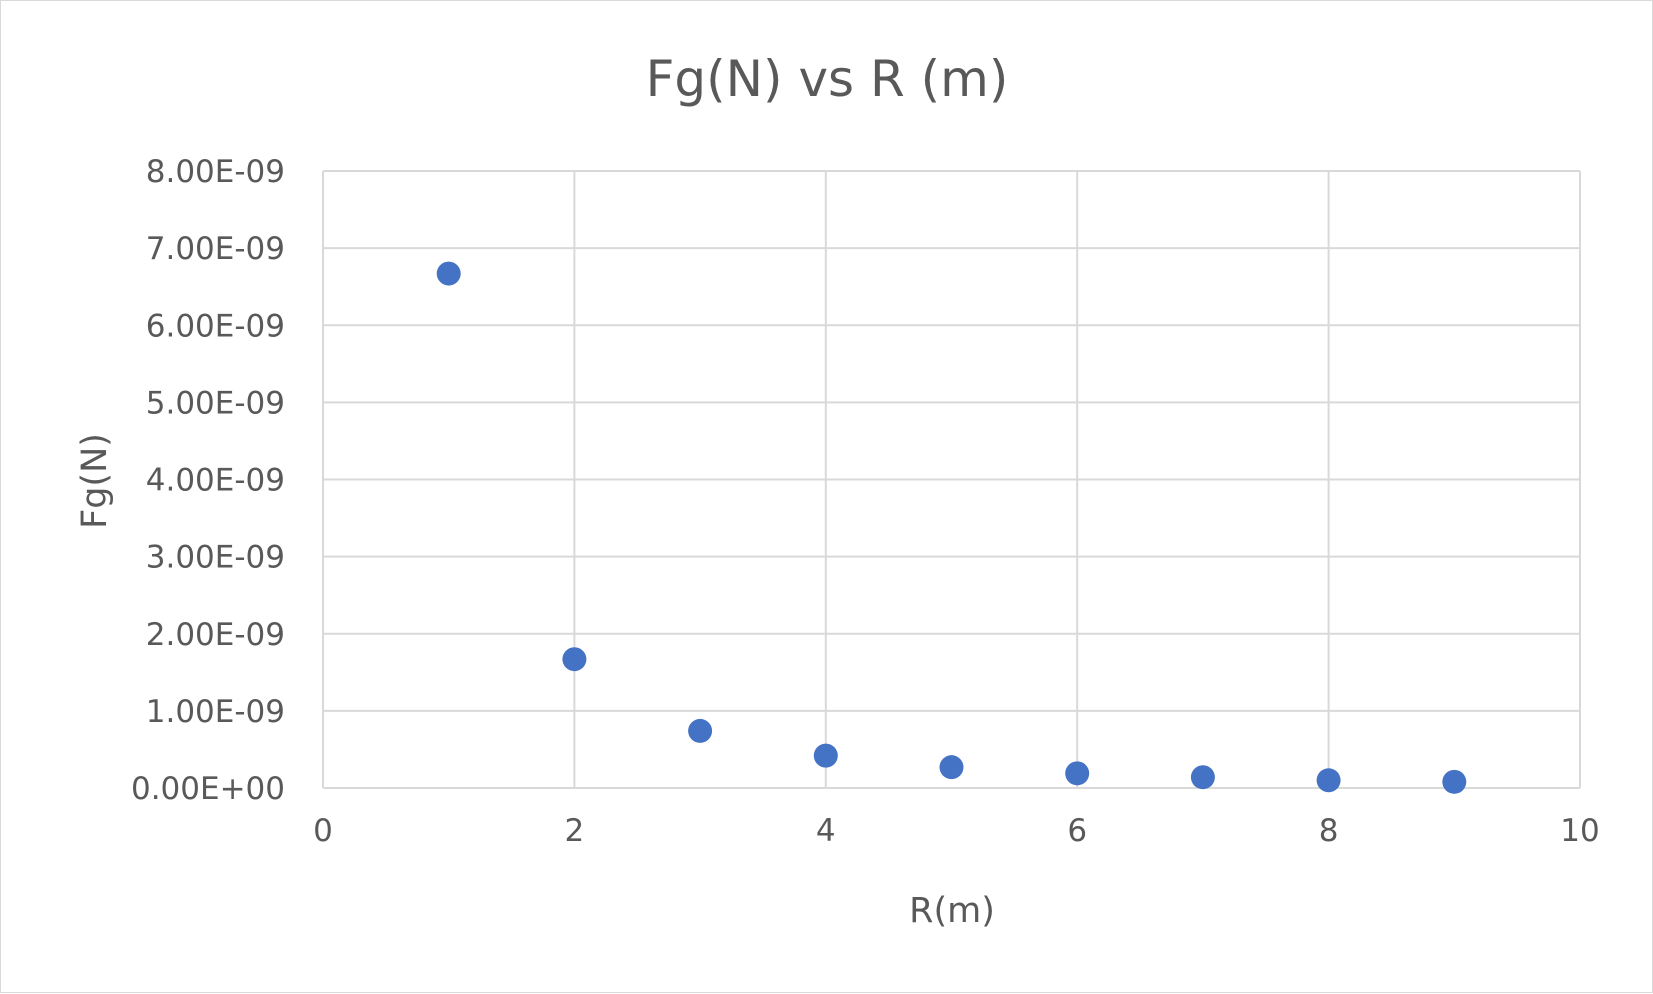 The height and width of the screenshot is (994, 1653). I want to click on x-tick-label: 4, so click(826, 831).